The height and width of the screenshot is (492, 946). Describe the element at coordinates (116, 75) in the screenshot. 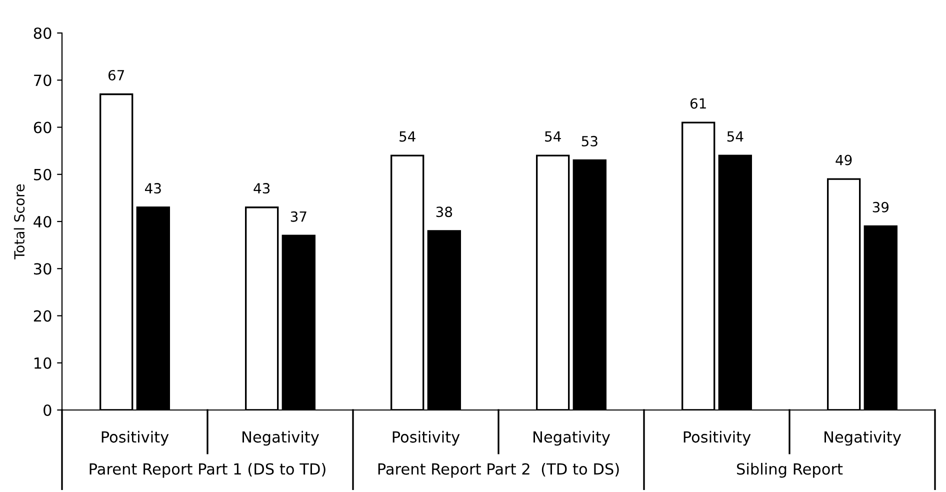

I see `data-label: 67` at that location.